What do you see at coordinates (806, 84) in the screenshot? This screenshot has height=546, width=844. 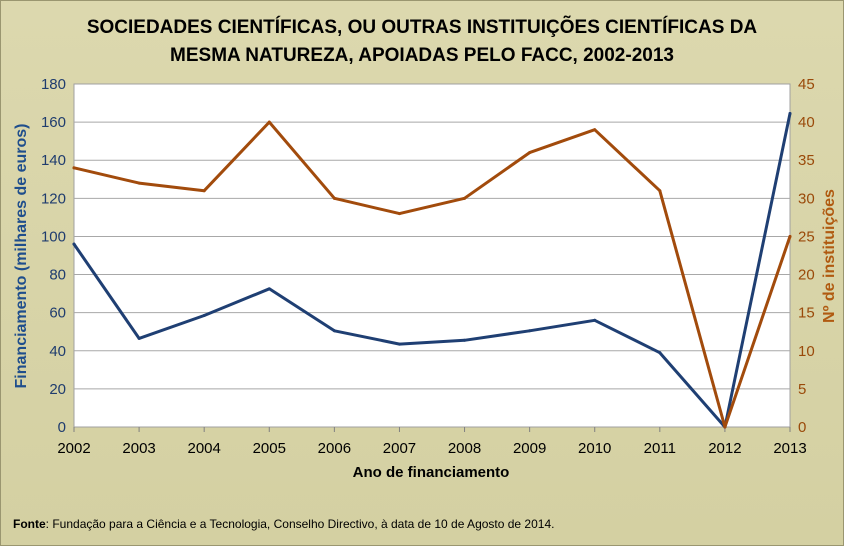 I see `y2-tick-label-9: 45` at bounding box center [806, 84].